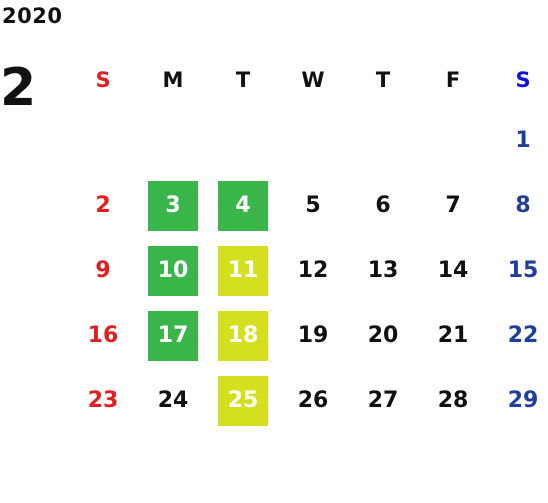  I want to click on day-number: 10, so click(173, 270).